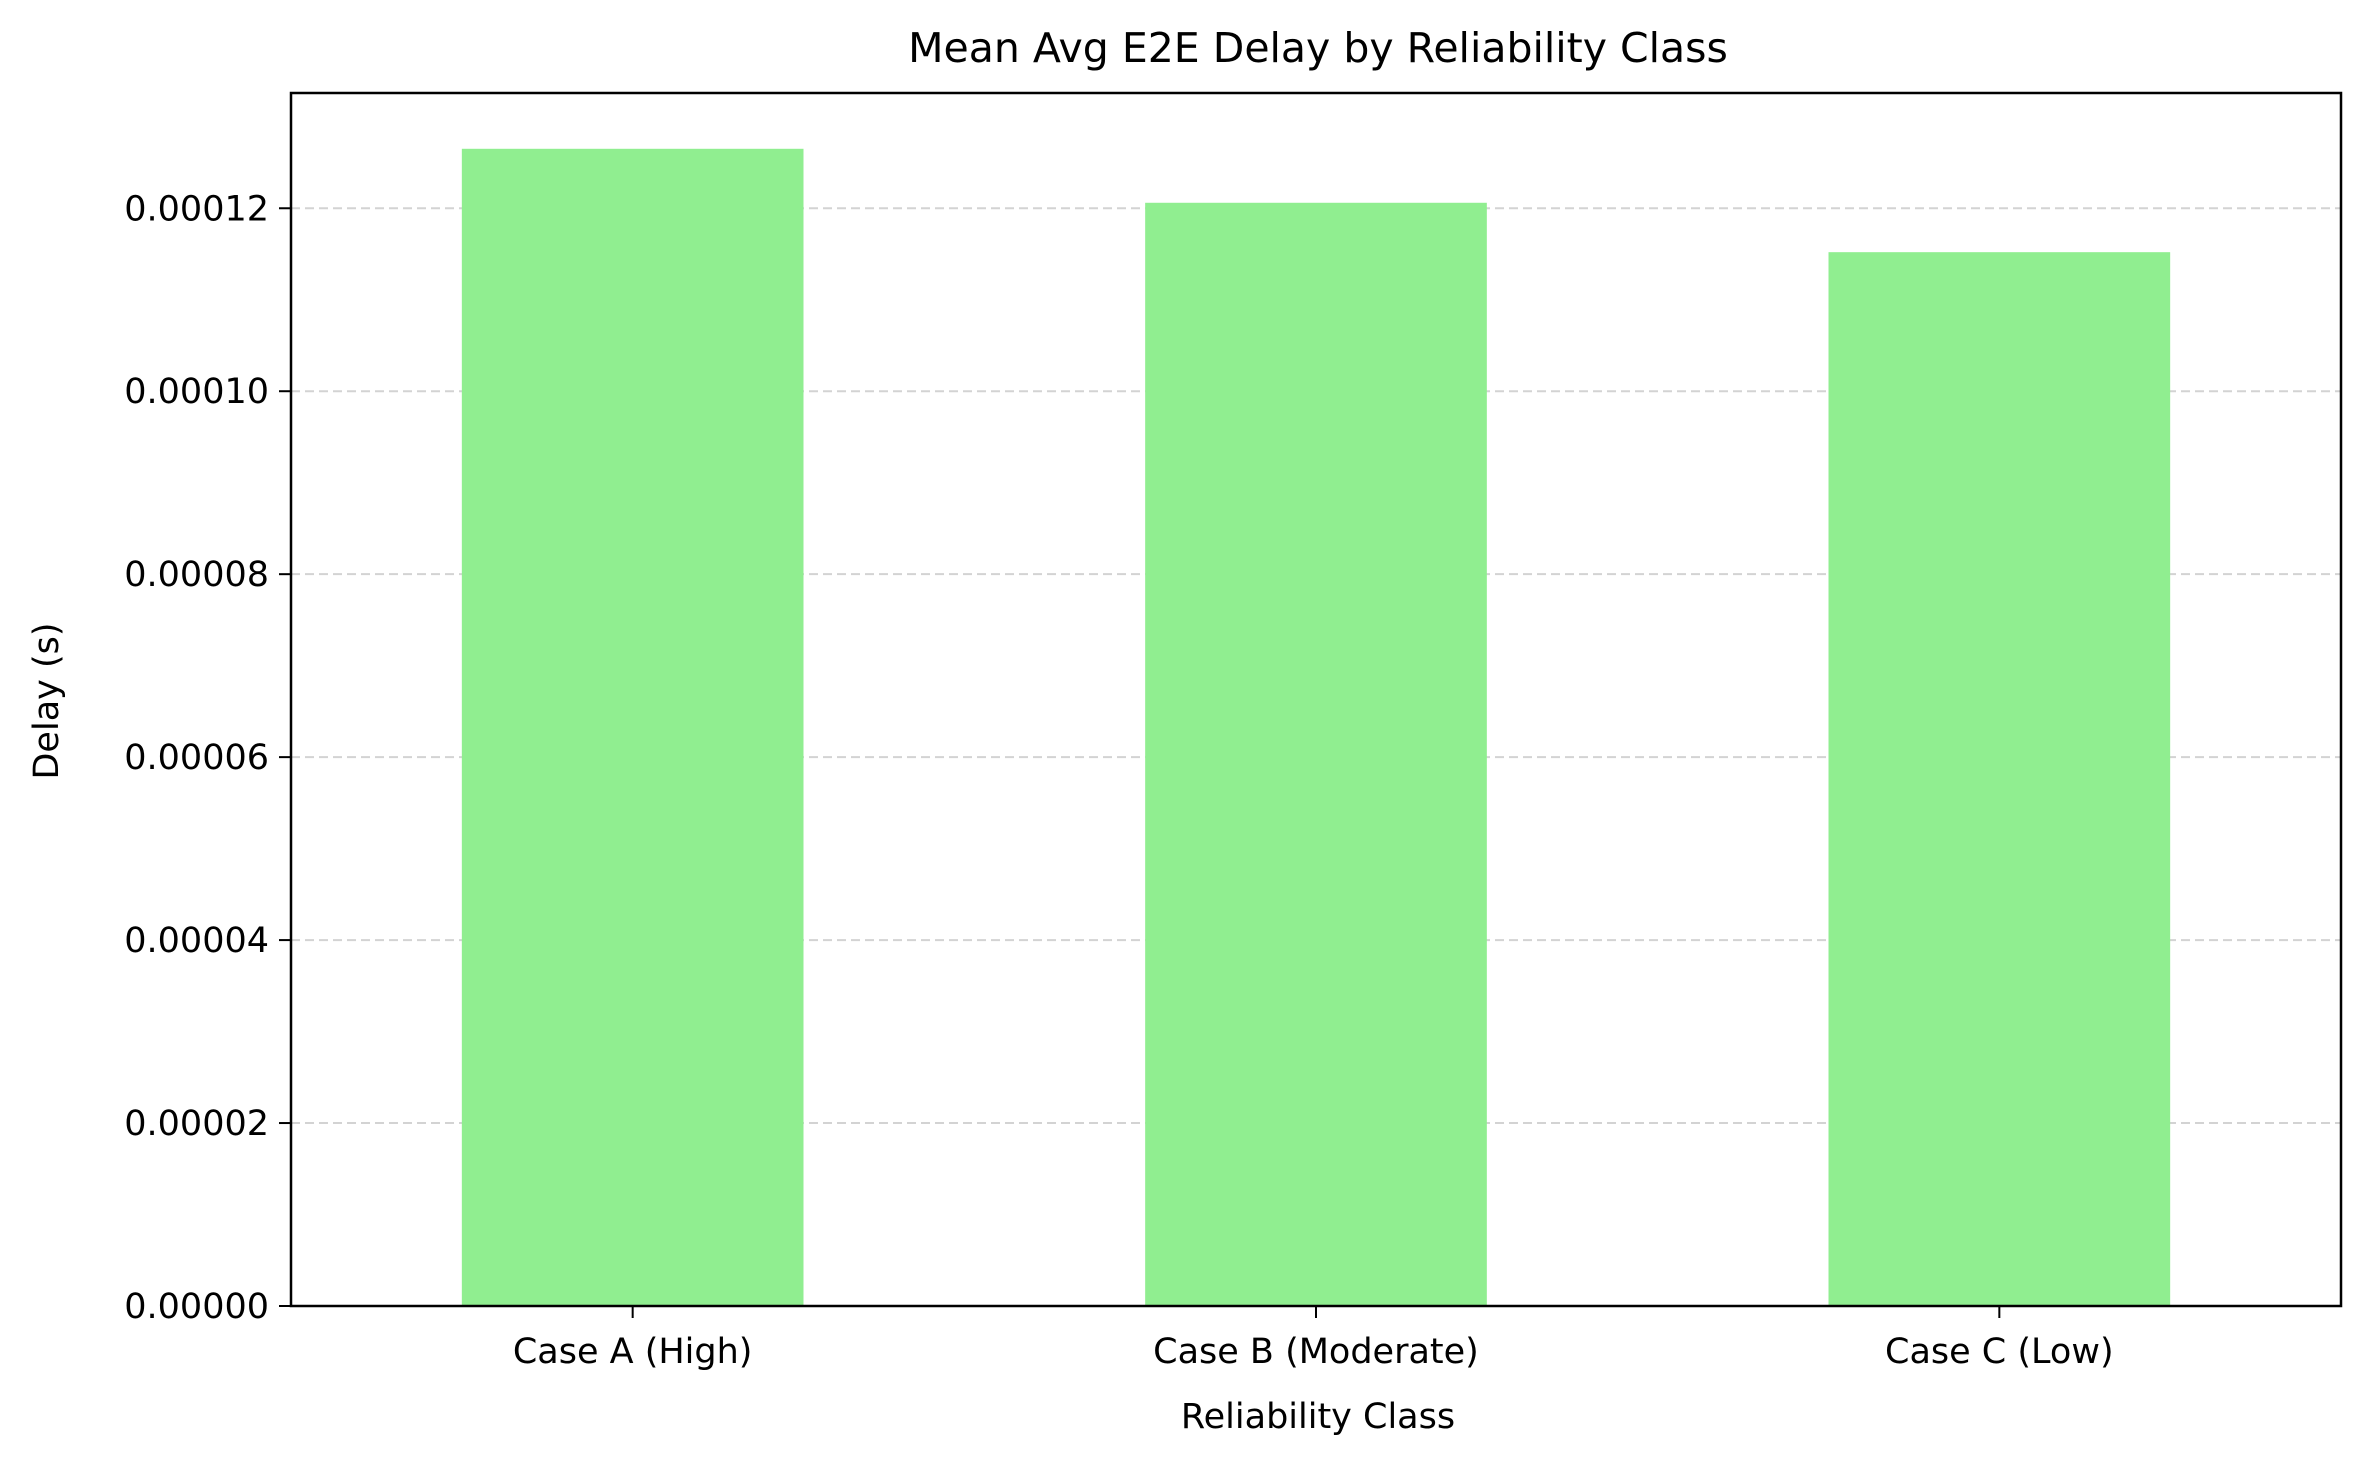 The width and height of the screenshot is (2371, 1470). Describe the element at coordinates (196, 1124) in the screenshot. I see `y-tick-label: 0.00002` at that location.